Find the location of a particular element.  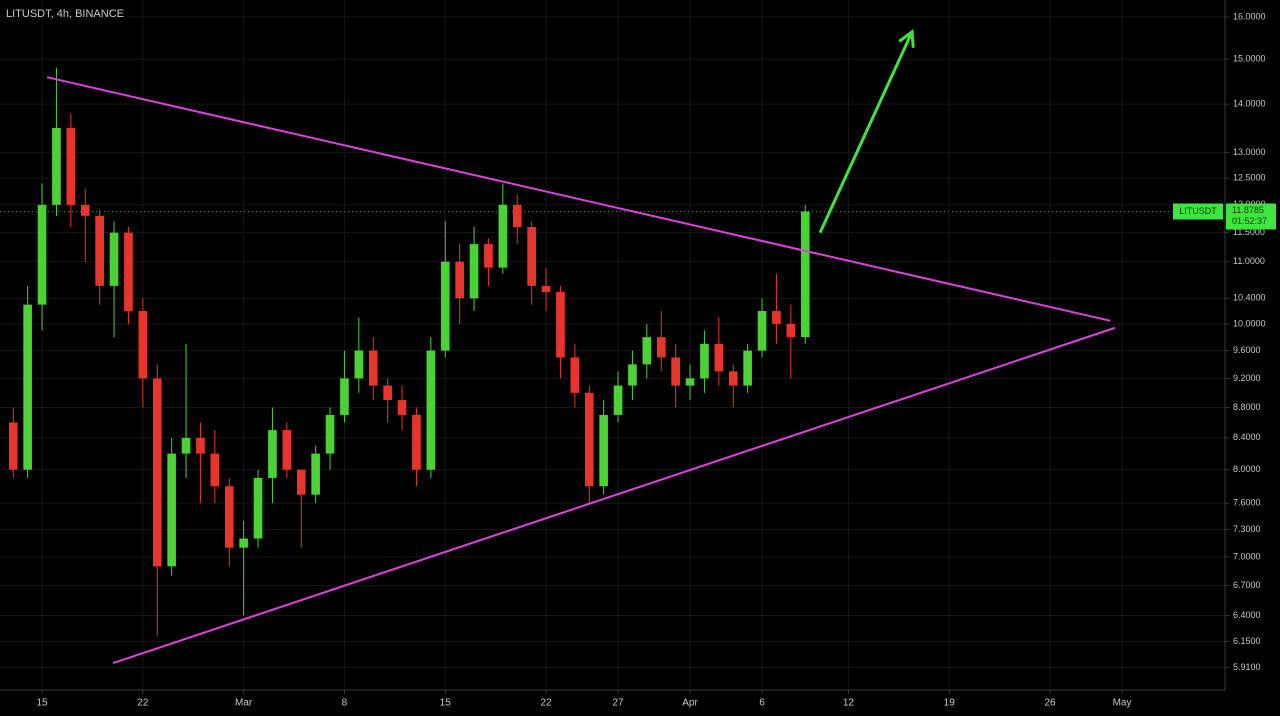

countdown-label: 01:52:37 is located at coordinates (1249, 221).